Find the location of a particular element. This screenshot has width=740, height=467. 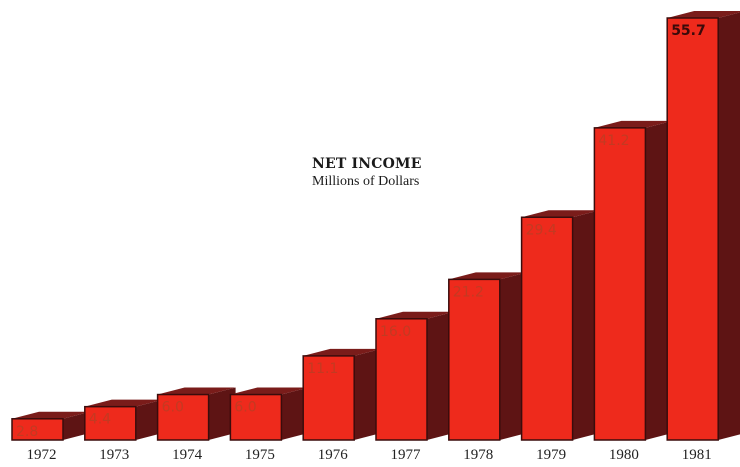

bar-1977: 16.0 is located at coordinates (414, 376).